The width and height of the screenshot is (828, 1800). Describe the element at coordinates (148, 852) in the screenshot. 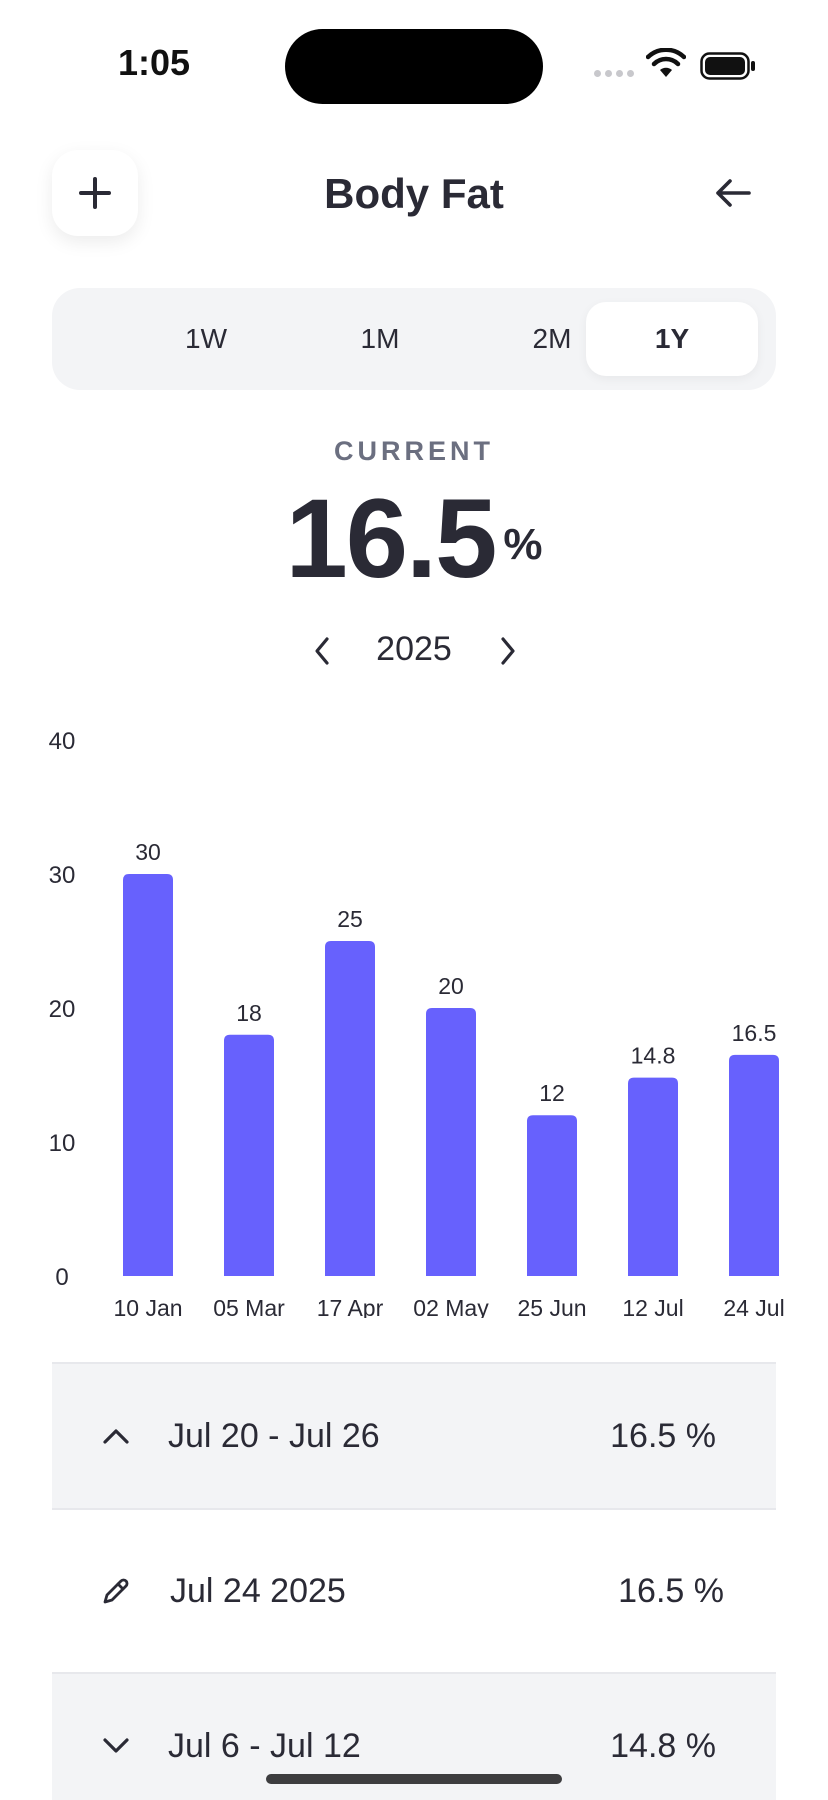

I see `bar-value-label: 30` at that location.